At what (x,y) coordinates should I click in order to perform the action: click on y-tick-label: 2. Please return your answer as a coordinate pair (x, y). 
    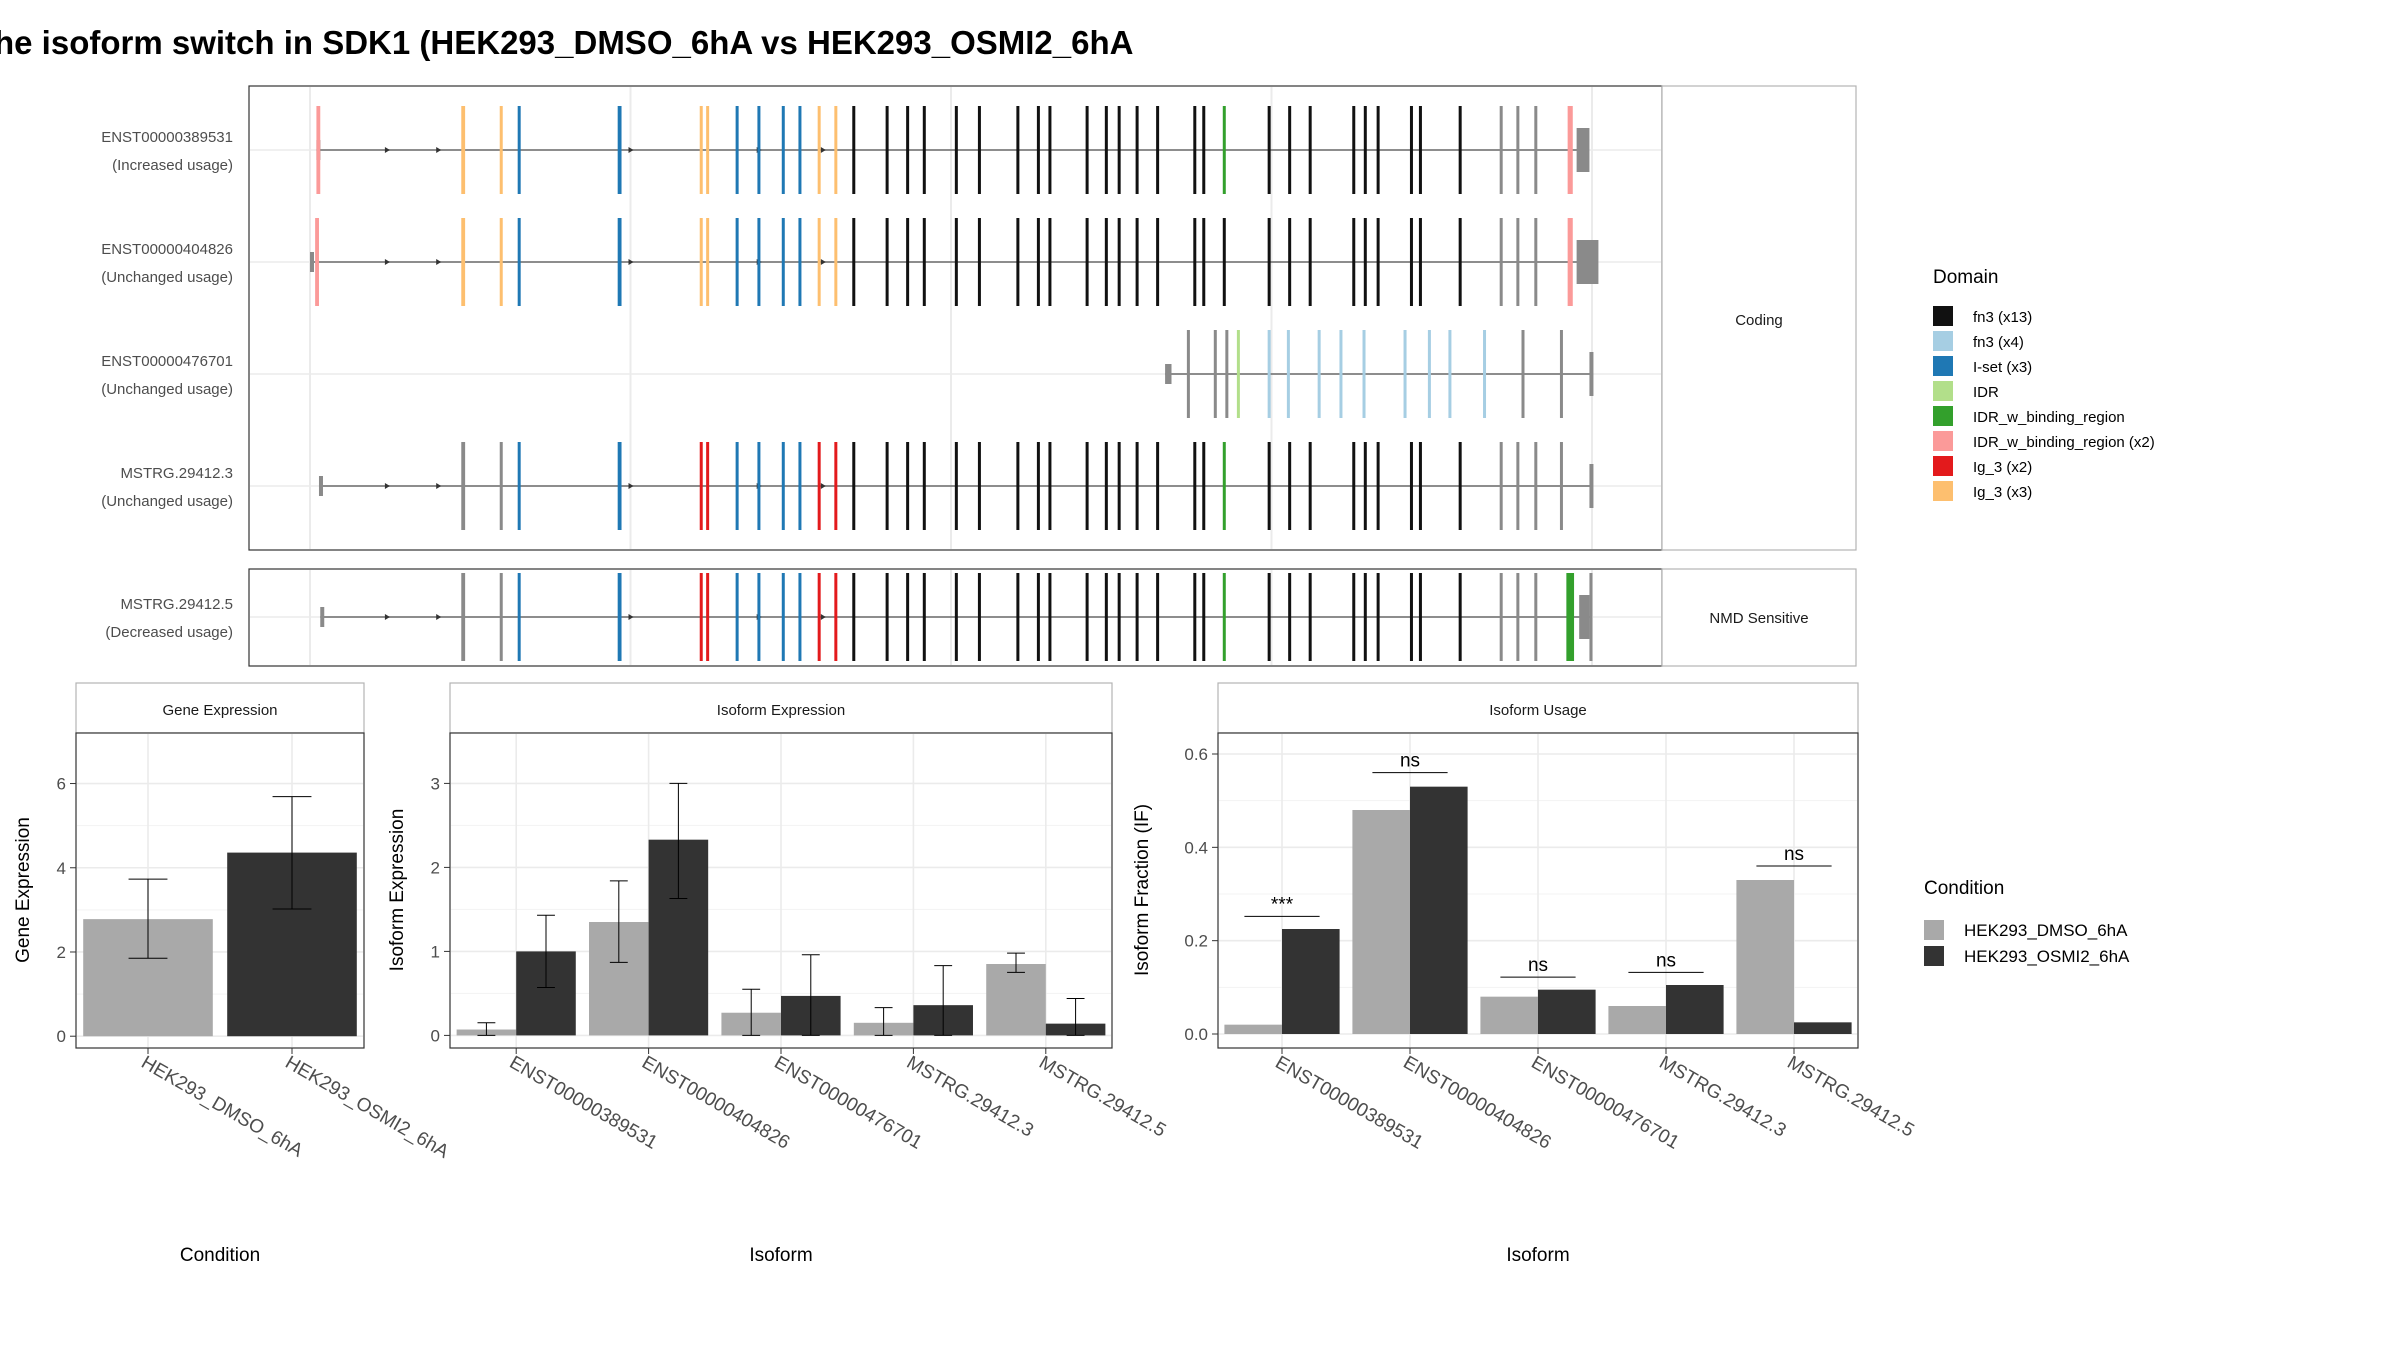
    Looking at the image, I should click on (435, 867).